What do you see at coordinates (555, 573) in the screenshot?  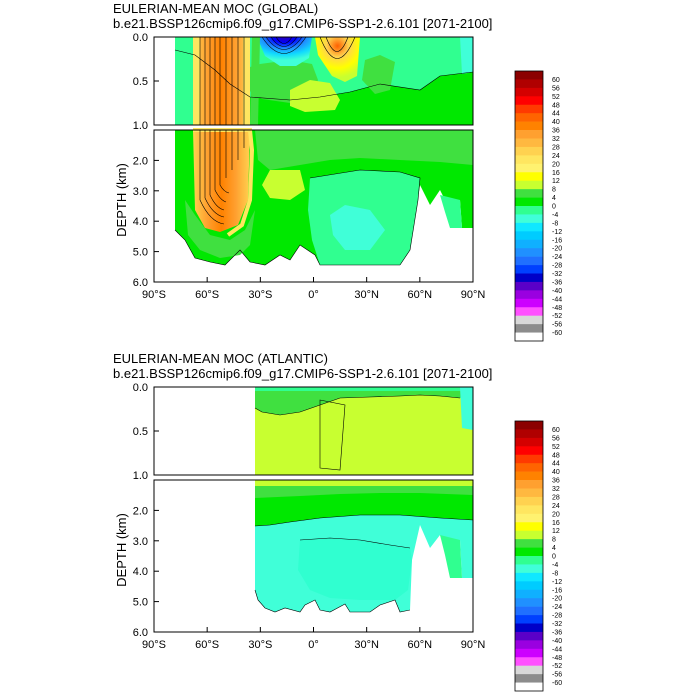 I see `colorbar-label: -8` at bounding box center [555, 573].